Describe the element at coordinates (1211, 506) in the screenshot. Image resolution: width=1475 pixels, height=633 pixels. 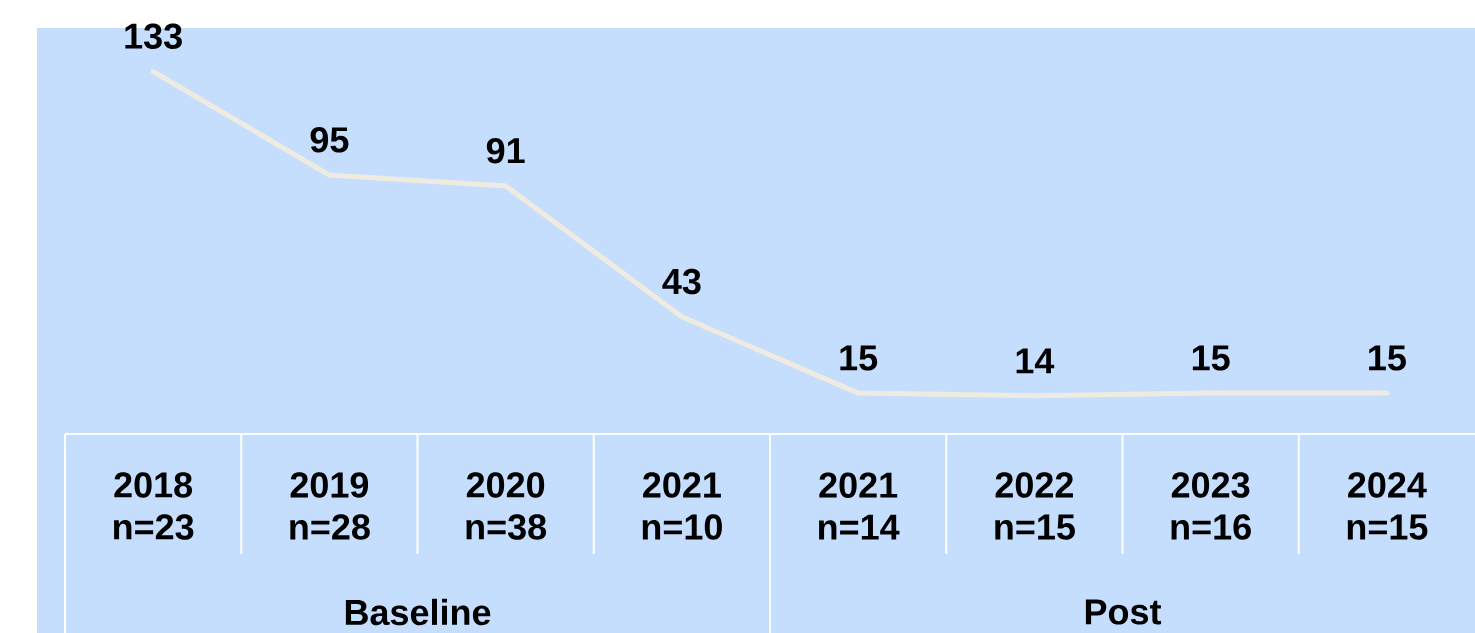
I see `x-tick-label: 2023 n=16` at that location.